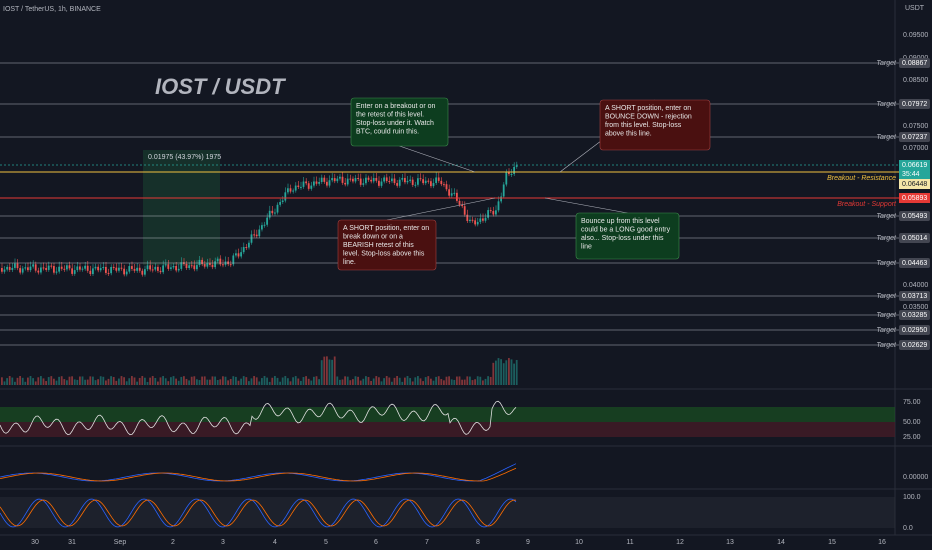 The image size is (932, 550). What do you see at coordinates (390, 114) in the screenshot?
I see `note-text: the retest of this level.` at bounding box center [390, 114].